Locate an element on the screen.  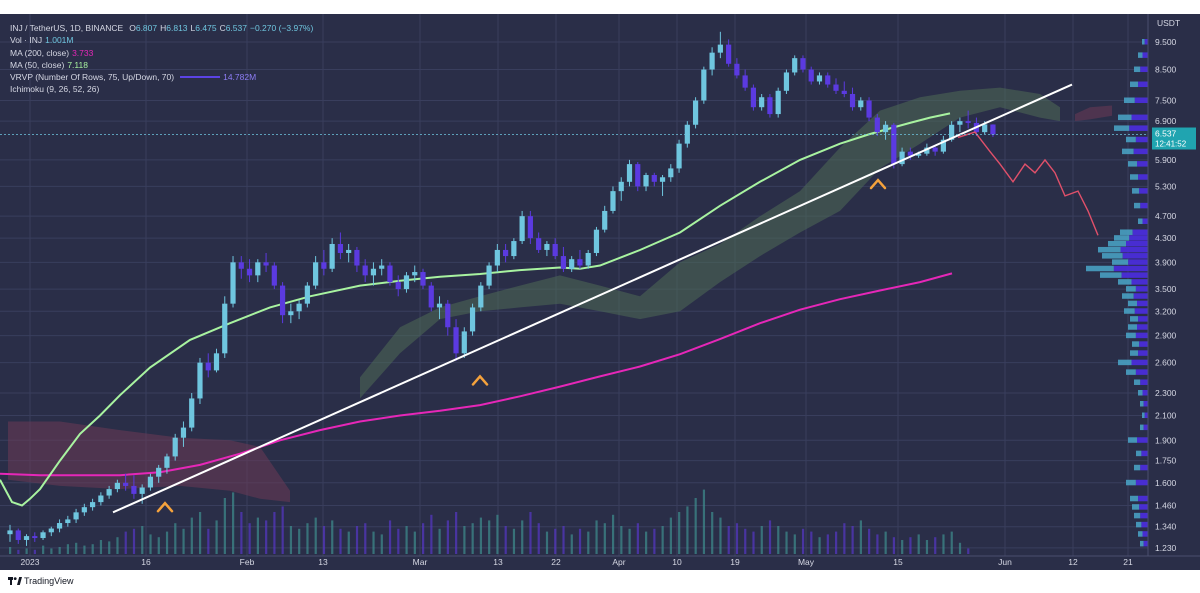
date-tick-label: May is located at coordinates (806, 562).